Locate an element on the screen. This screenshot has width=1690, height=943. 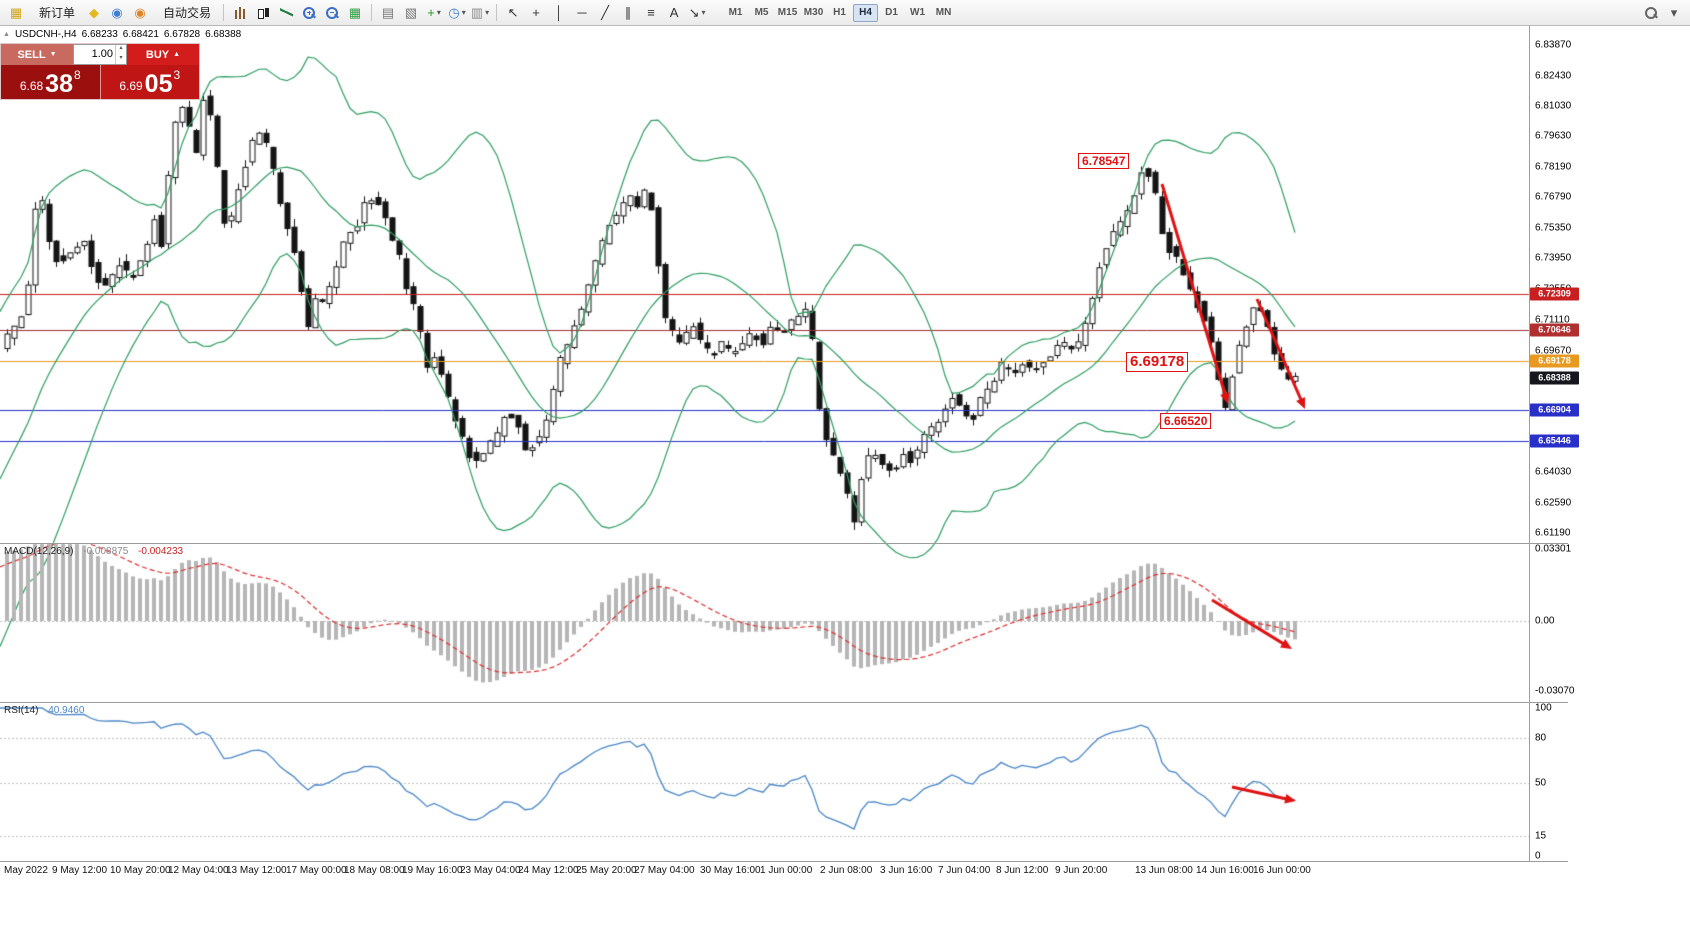
vertical-line-icon: │ is located at coordinates (559, 12).